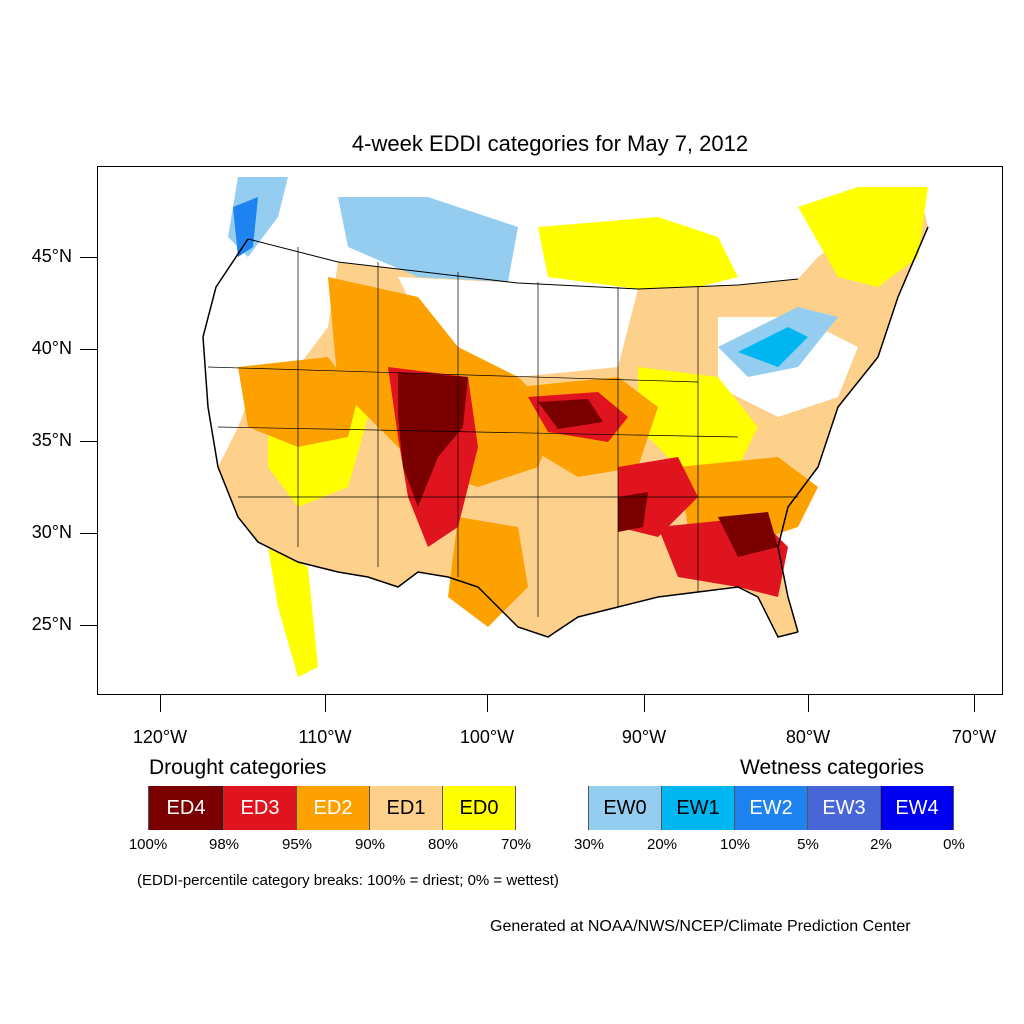 Image resolution: width=1024 pixels, height=1024 pixels. I want to click on ed4-arkansas, so click(633, 512).